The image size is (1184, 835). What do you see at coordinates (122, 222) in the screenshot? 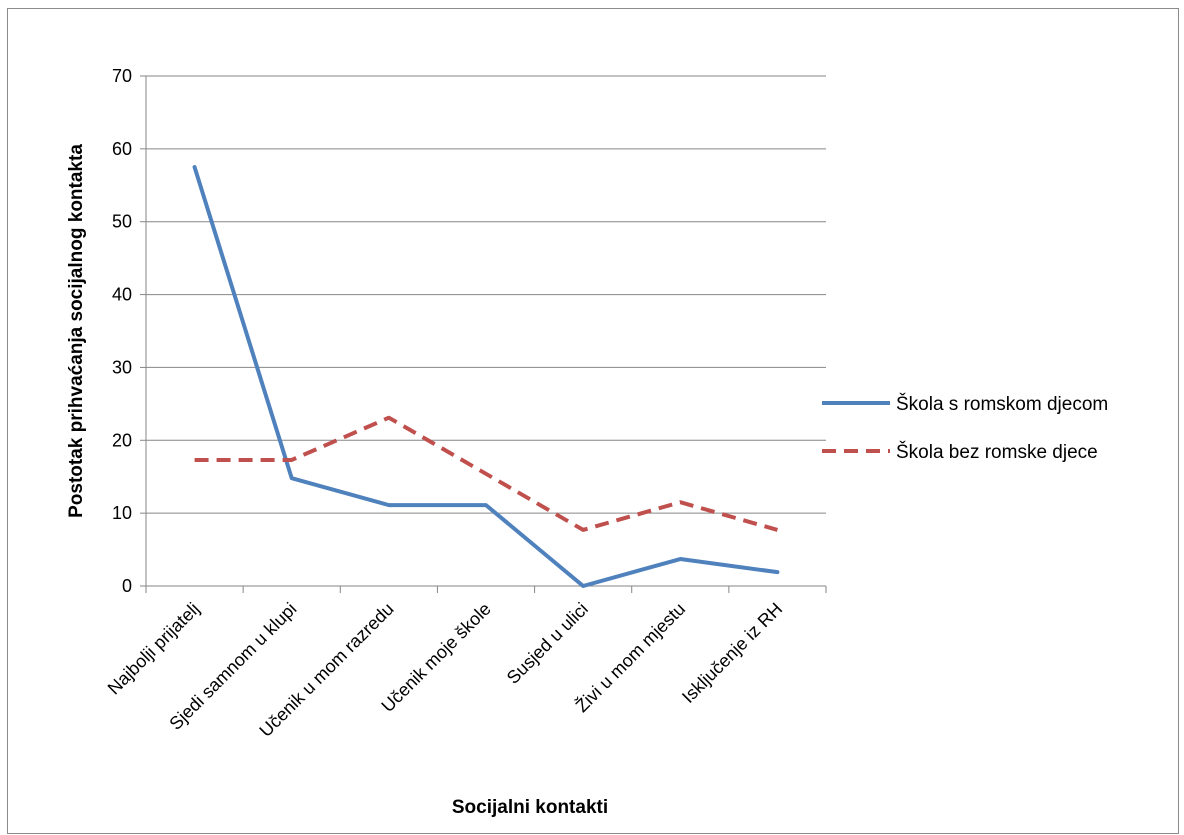
I see `y-tick-label: 50` at bounding box center [122, 222].